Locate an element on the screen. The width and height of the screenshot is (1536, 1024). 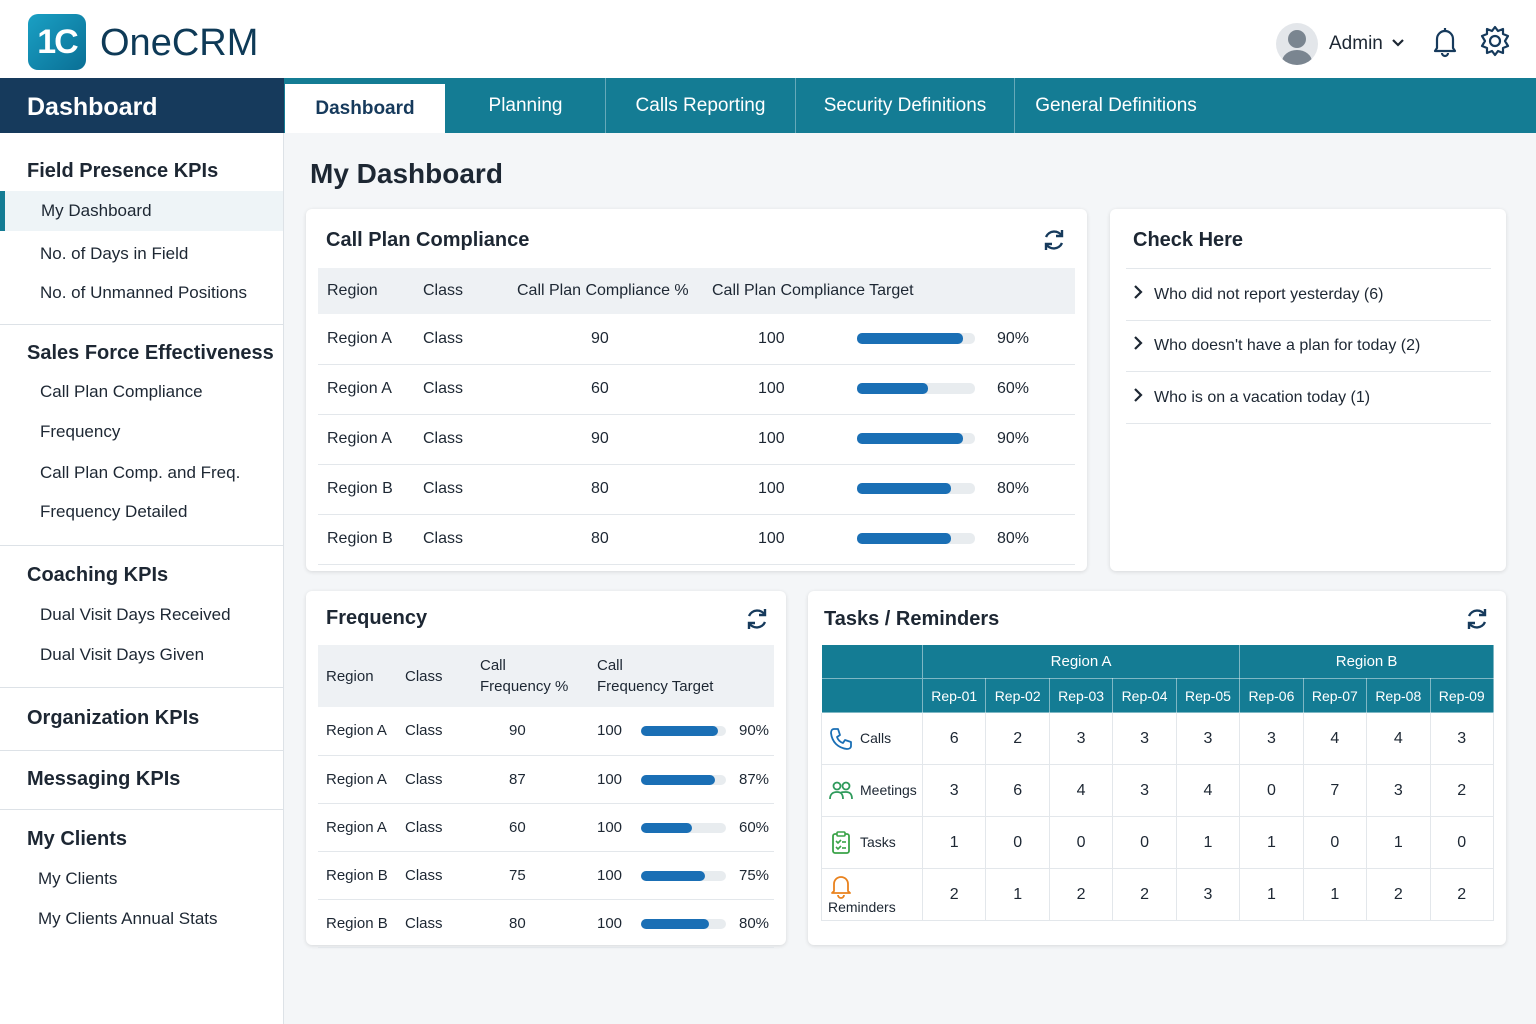
sidebar-item-days-in-field: No. of Days in Field is located at coordinates (114, 253).